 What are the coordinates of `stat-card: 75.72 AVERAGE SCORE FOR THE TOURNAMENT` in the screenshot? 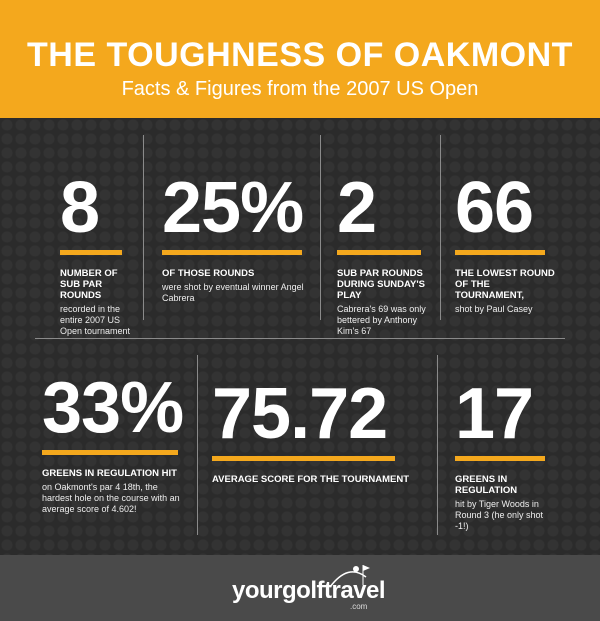 It's located at (319, 431).